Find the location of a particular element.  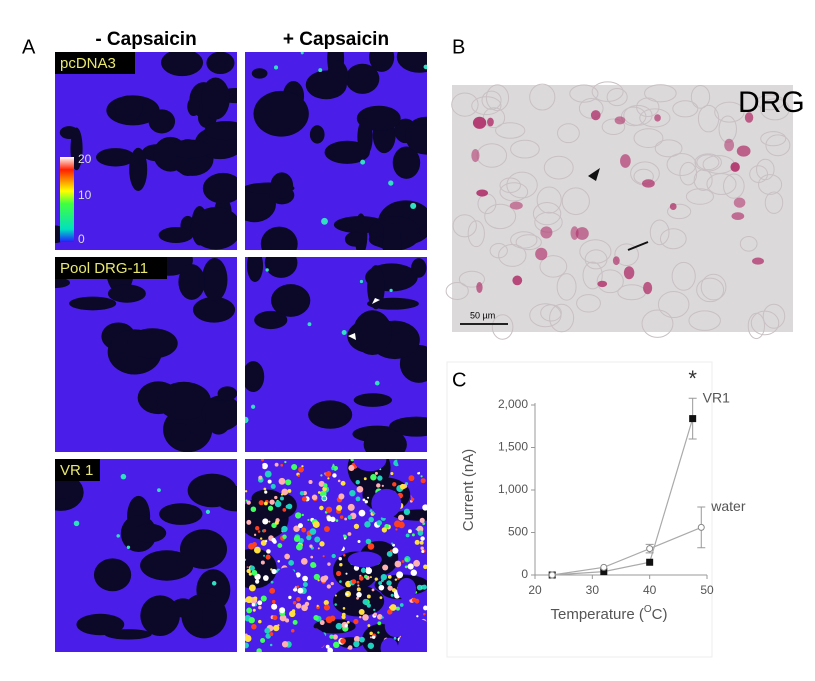

arrowhead is located at coordinates (594, 174).